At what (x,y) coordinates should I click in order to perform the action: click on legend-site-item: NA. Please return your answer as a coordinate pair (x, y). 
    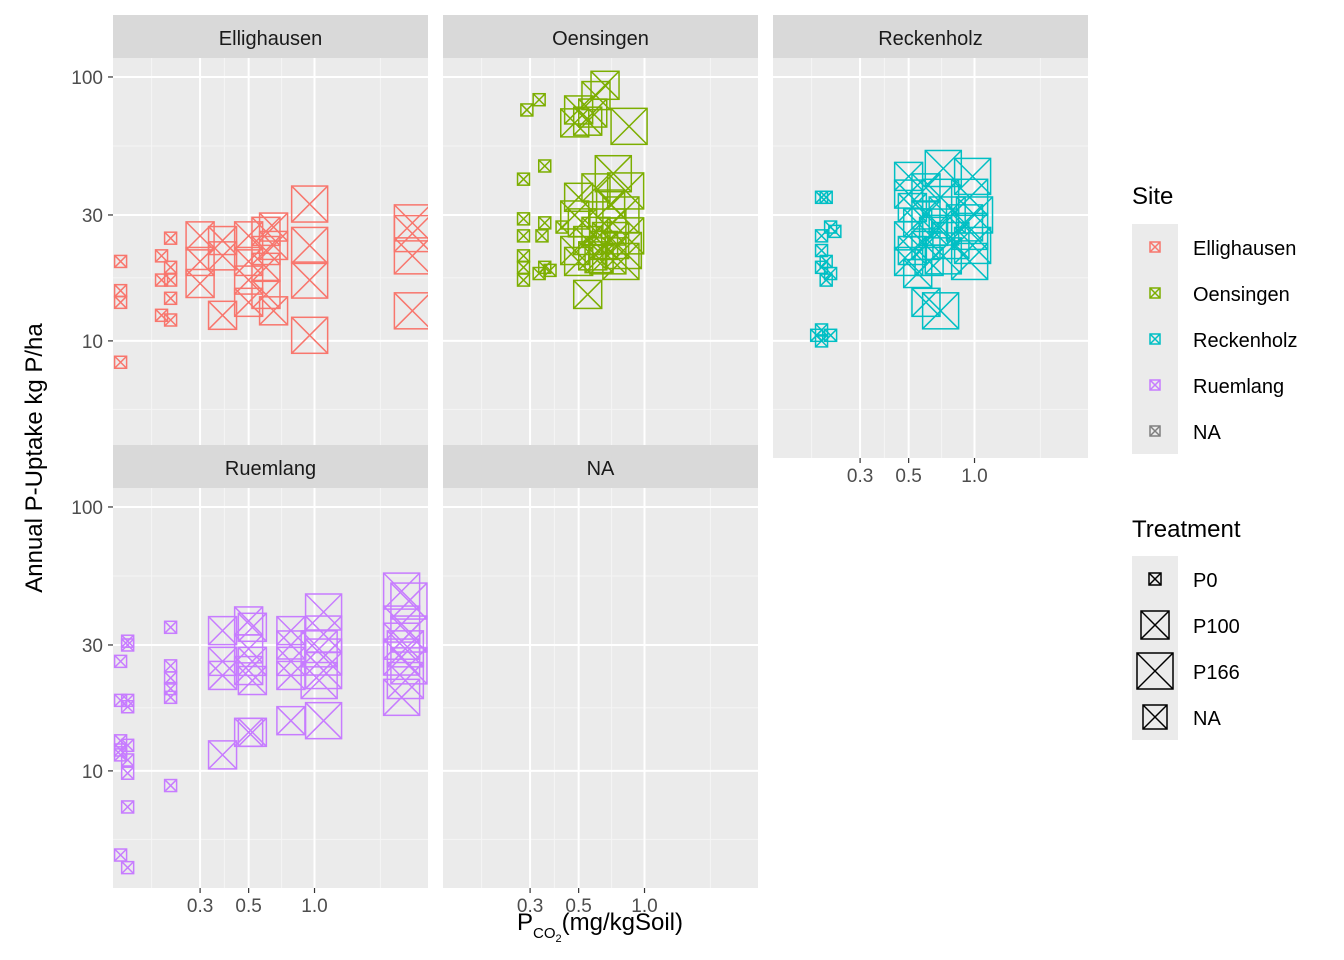
    Looking at the image, I should click on (1176, 431).